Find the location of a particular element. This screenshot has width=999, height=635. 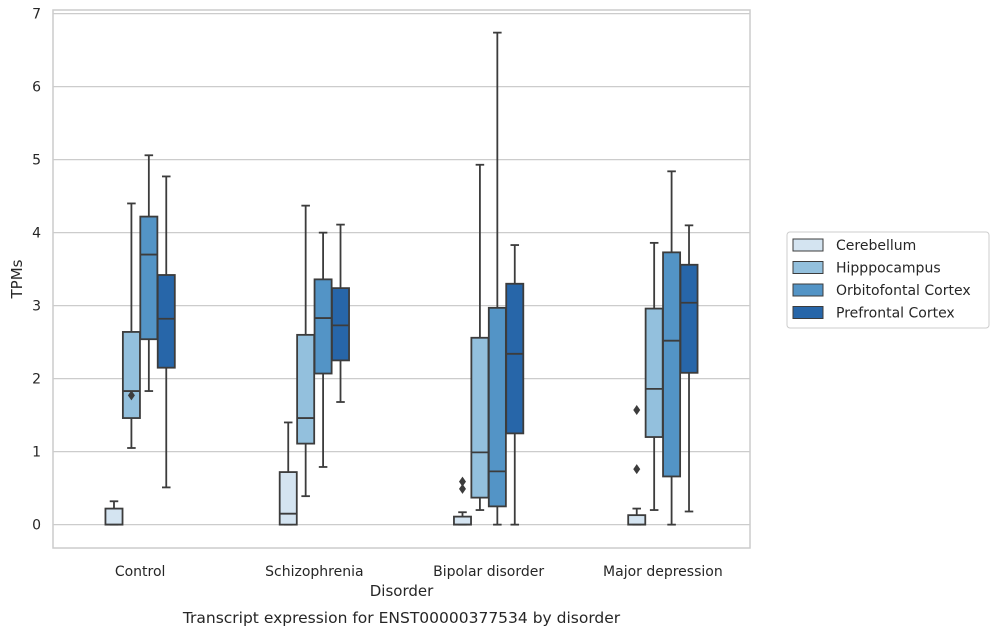

y-tick-label: 5 is located at coordinates (36, 161).